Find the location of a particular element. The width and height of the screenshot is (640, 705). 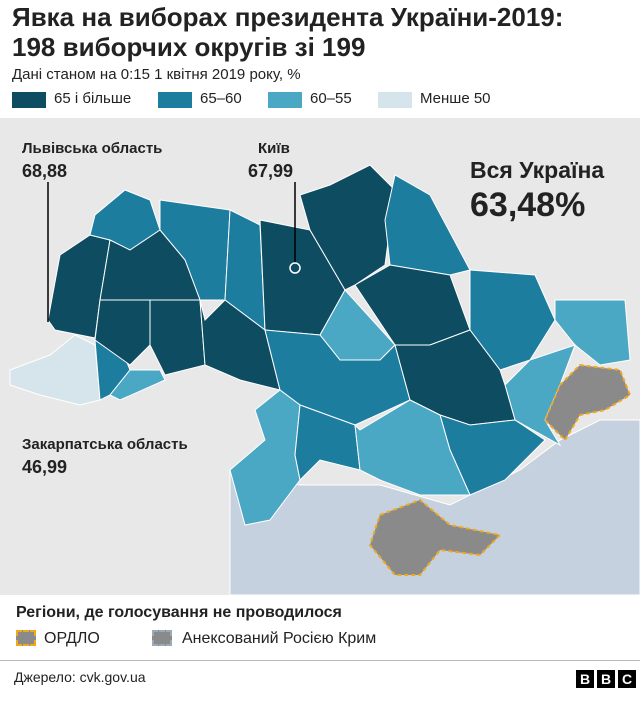

source: Джерело: cvk.gov.ua is located at coordinates (80, 677).